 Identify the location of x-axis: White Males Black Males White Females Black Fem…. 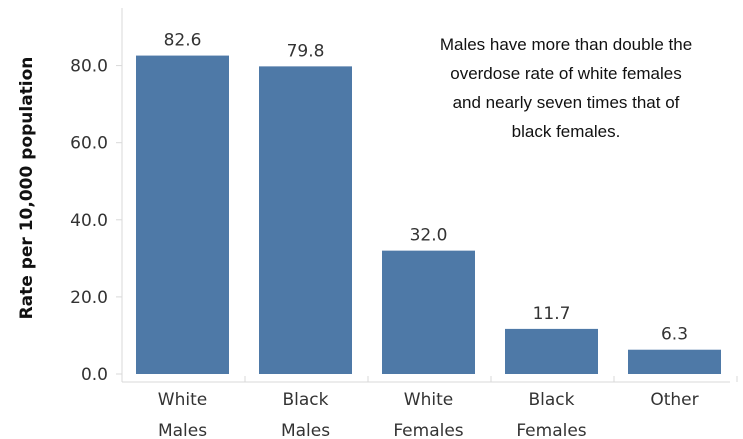
(429, 407).